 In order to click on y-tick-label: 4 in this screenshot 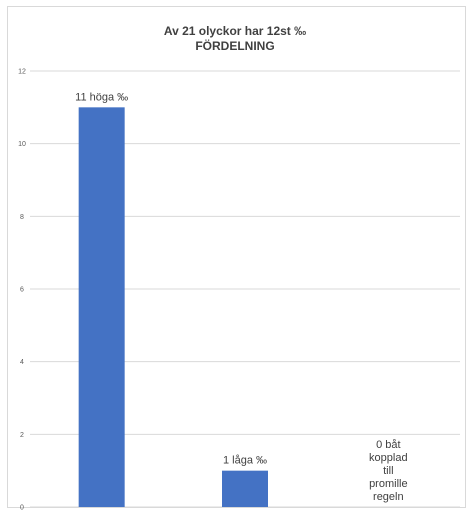, I will do `click(22, 362)`.